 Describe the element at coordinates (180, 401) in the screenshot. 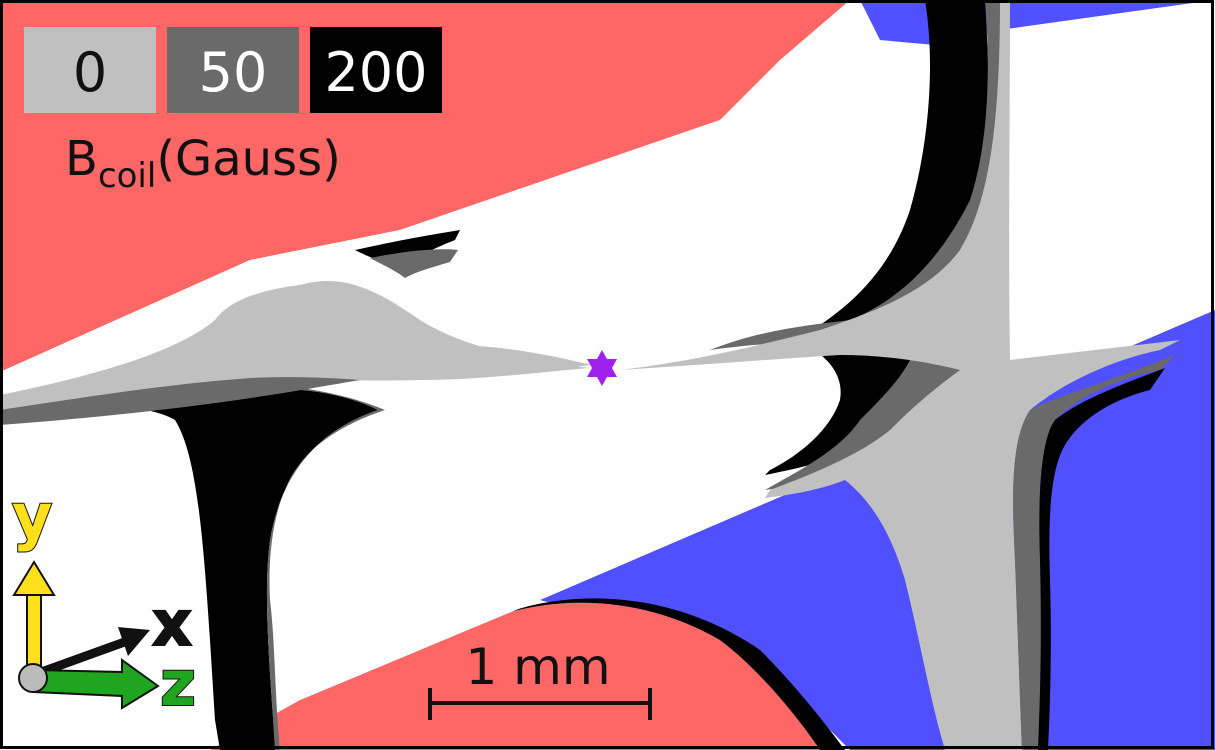

I see `left-flare-shadow` at that location.